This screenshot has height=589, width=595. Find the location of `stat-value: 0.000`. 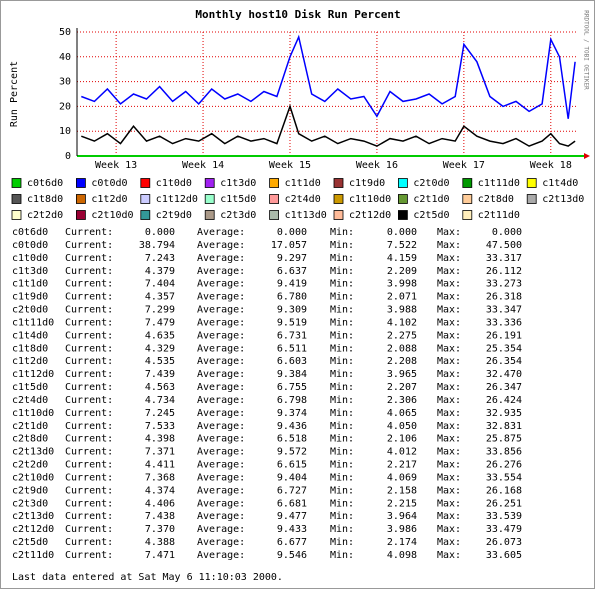

stat-value: 0.000 is located at coordinates (160, 232).